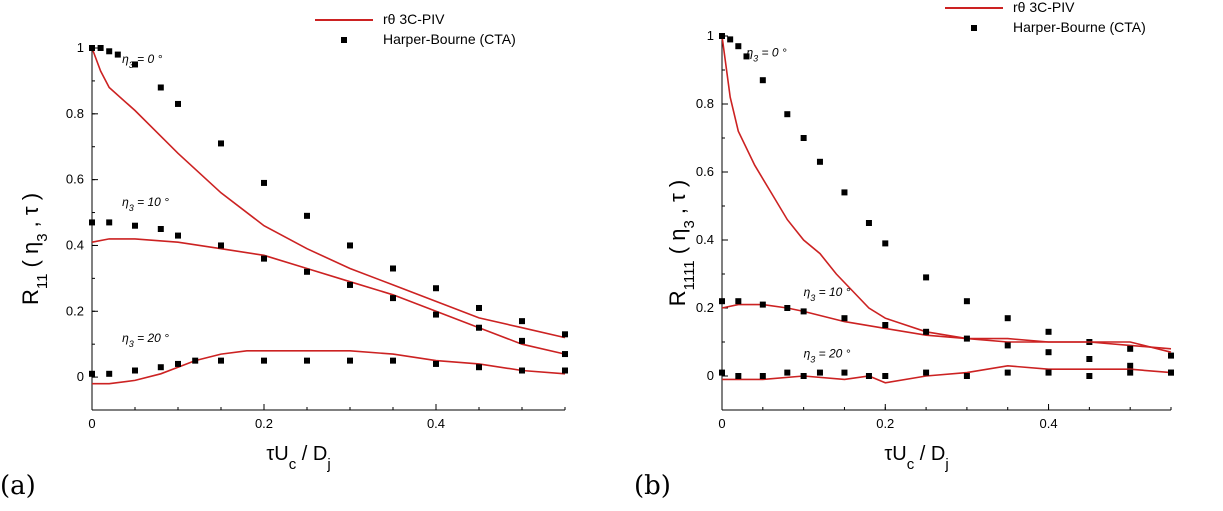 The height and width of the screenshot is (511, 1223). Describe the element at coordinates (946, 328) in the screenshot. I see `series-line` at that location.